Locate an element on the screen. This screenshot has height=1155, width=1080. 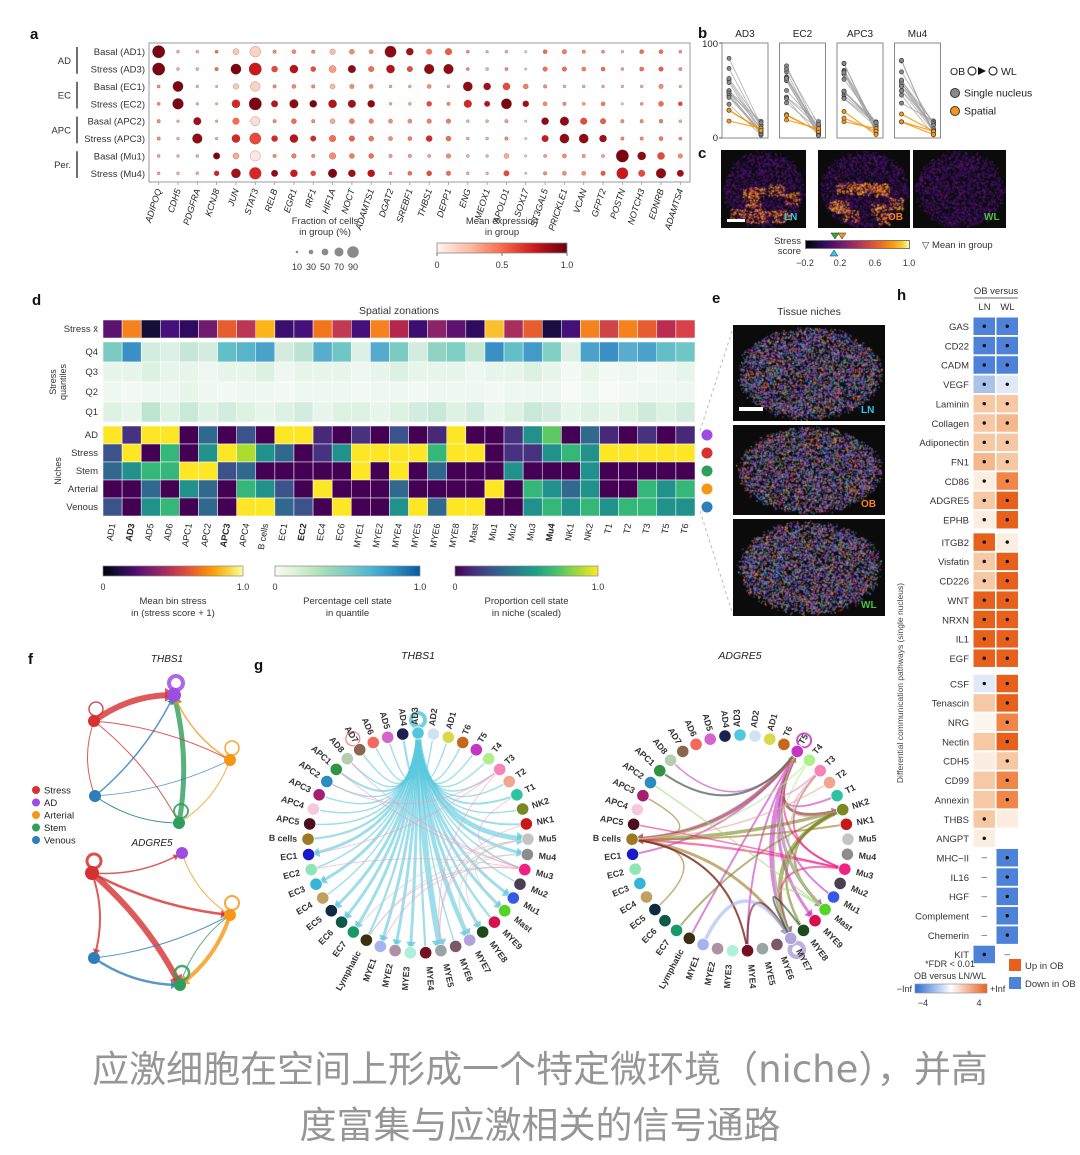
chord-node-label: MYE8 is located at coordinates (499, 951).